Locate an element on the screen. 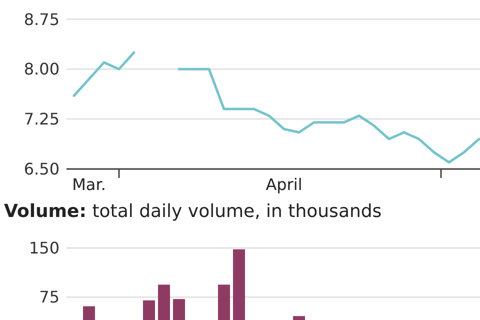 The image size is (480, 320). x-tick-label: April is located at coordinates (284, 184).